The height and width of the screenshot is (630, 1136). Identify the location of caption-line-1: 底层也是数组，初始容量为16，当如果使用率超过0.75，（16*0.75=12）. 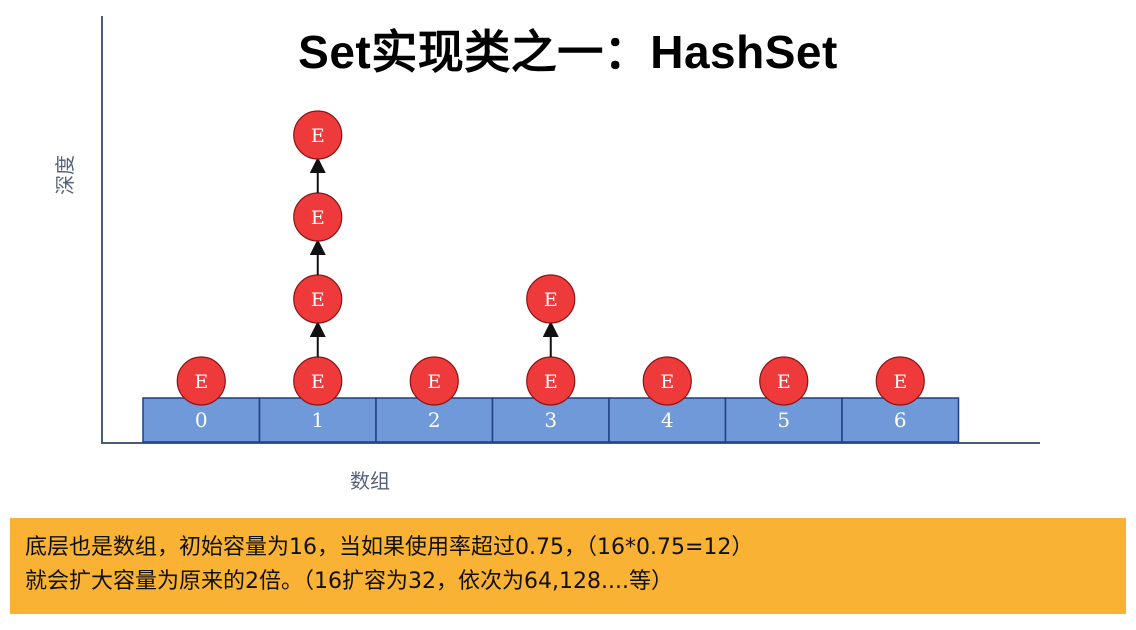
(389, 547).